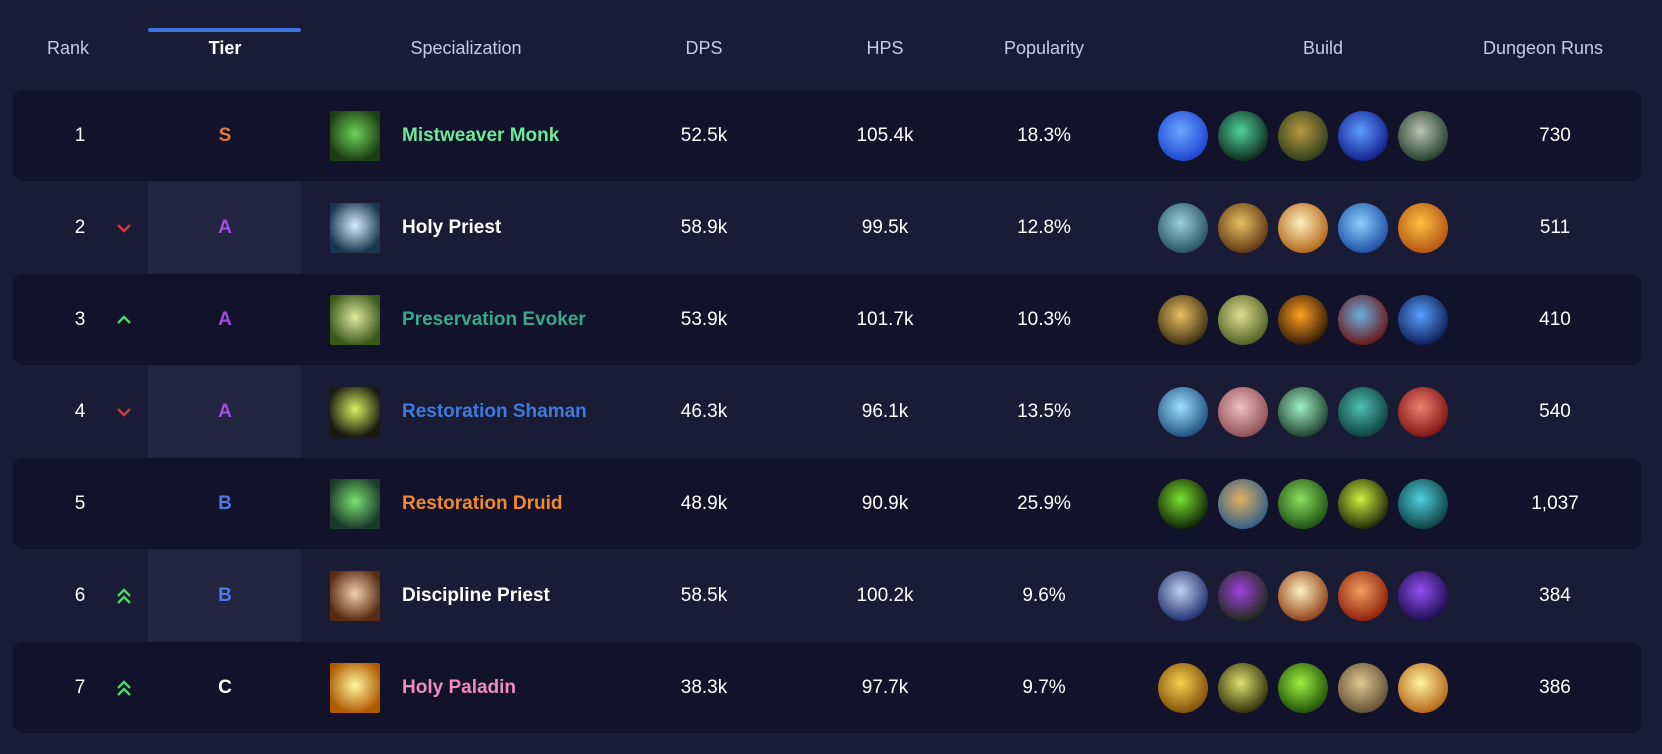  Describe the element at coordinates (885, 595) in the screenshot. I see `hps-value: 100.2k` at that location.